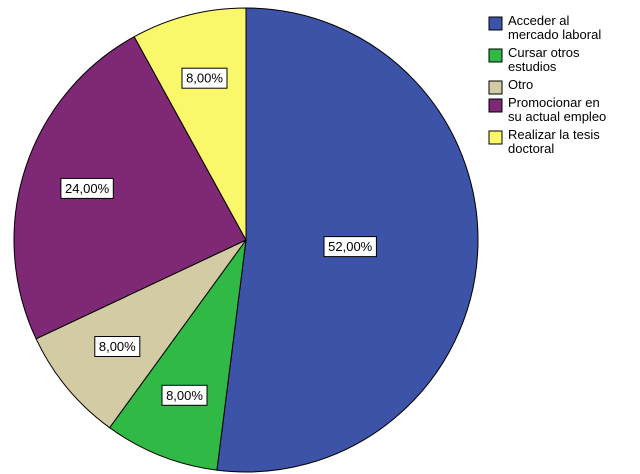 The height and width of the screenshot is (474, 640). What do you see at coordinates (554, 134) in the screenshot?
I see `legend-label: Realizar la tesis` at bounding box center [554, 134].